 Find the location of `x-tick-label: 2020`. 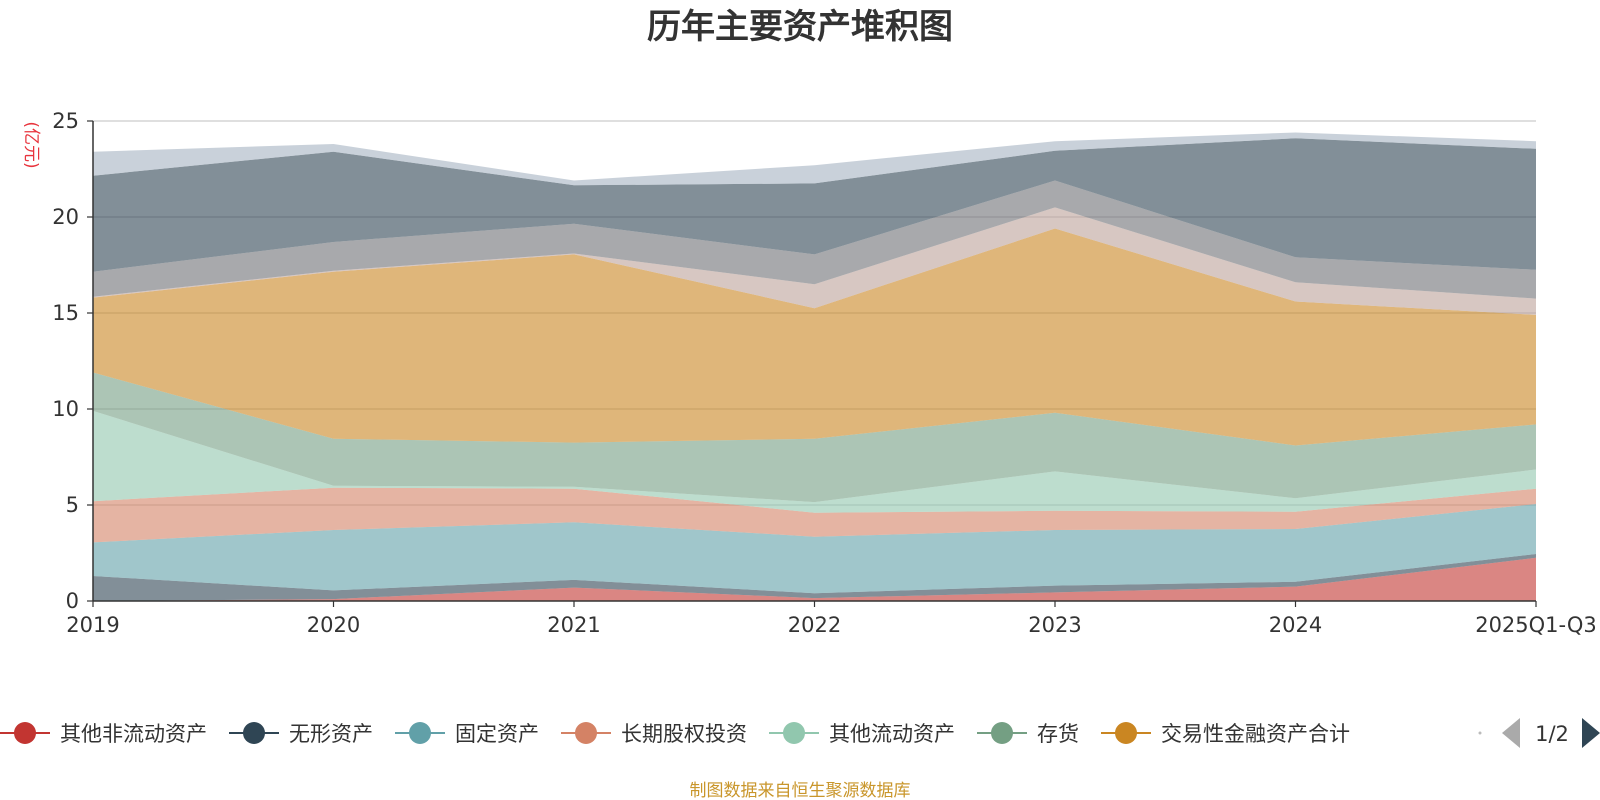

x-tick-label: 2020 is located at coordinates (333, 625).